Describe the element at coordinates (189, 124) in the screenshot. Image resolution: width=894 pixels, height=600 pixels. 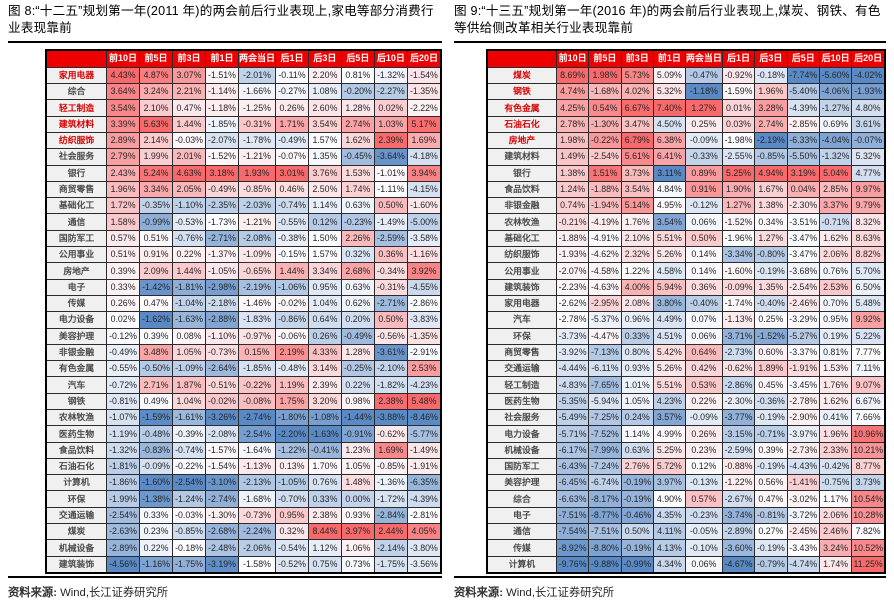
I see `return-cell: 1.44%` at that location.